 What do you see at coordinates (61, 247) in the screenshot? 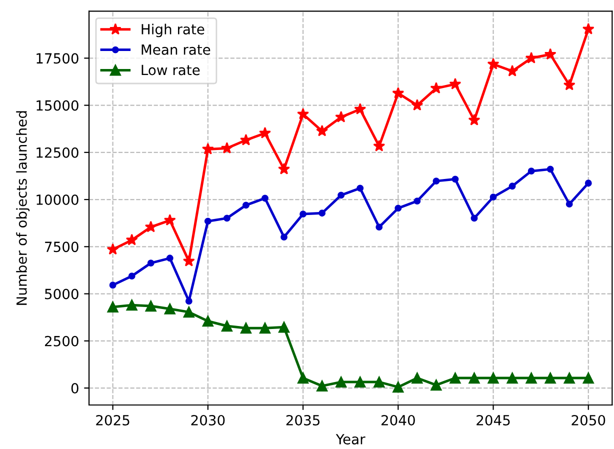
I see `y-tick-label: 7500` at bounding box center [61, 247].